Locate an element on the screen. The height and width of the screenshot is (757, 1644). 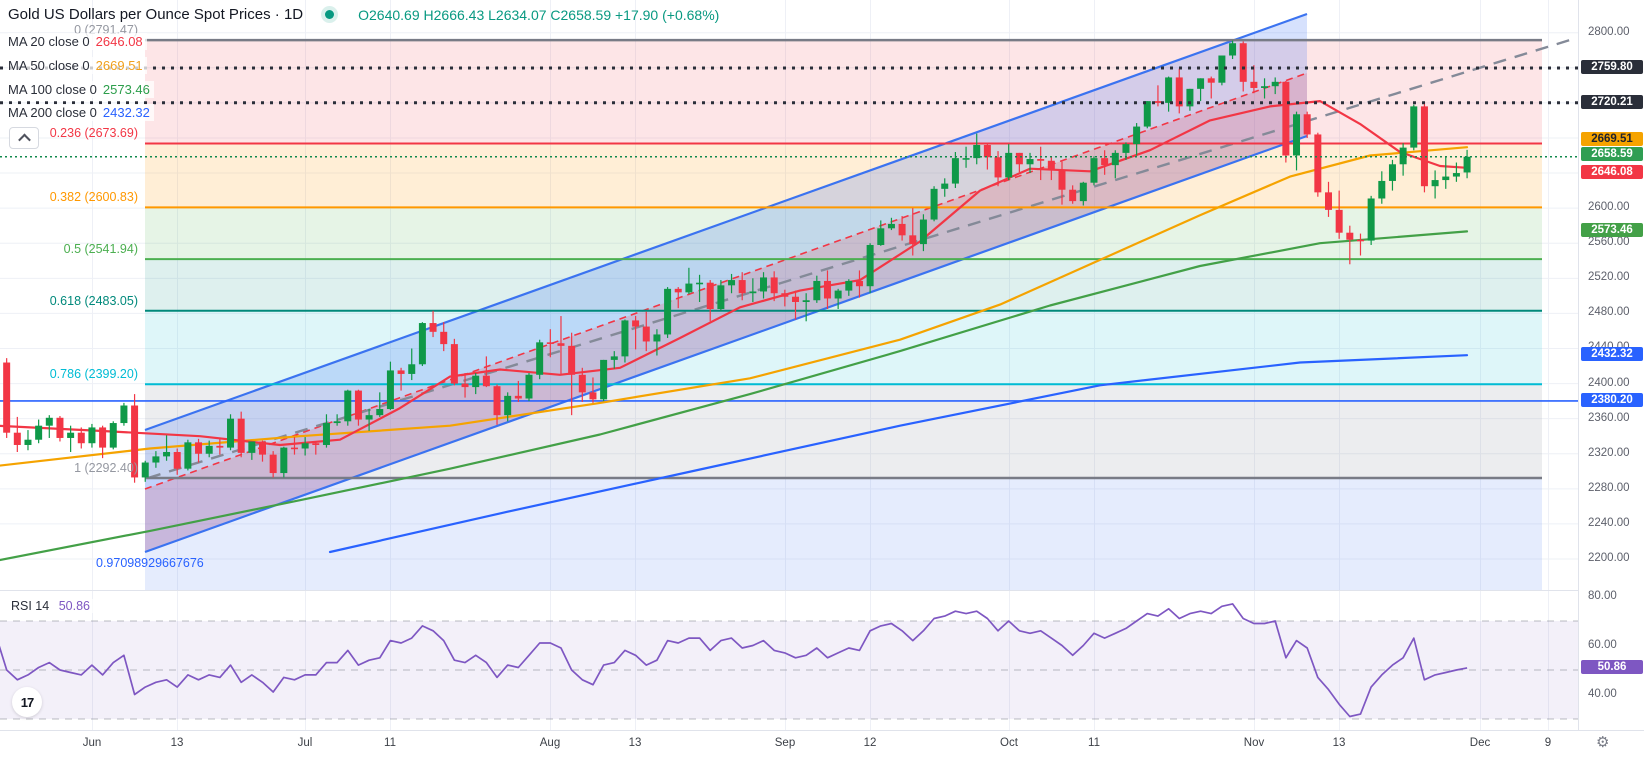
collapse-legend-button is located at coordinates (24, 138).